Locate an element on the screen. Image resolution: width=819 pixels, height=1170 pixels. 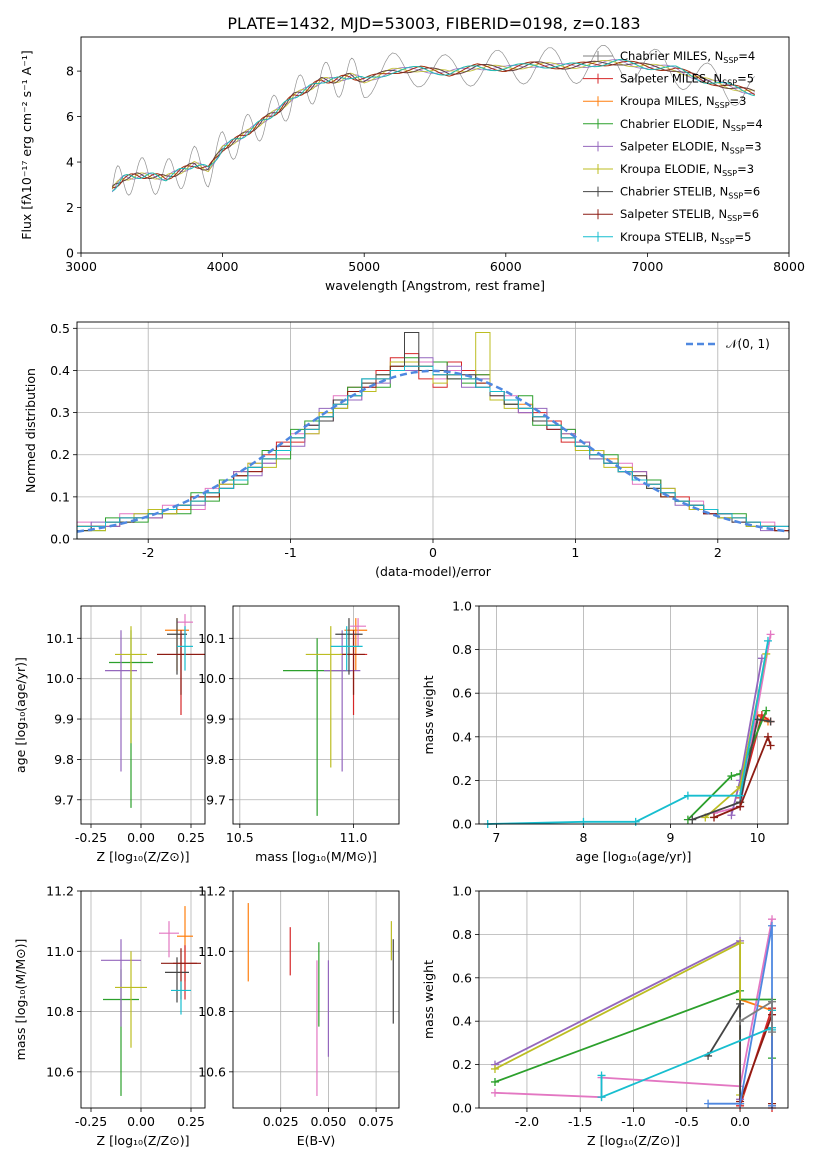
x-tick-label: 4000 is located at coordinates (223, 266).